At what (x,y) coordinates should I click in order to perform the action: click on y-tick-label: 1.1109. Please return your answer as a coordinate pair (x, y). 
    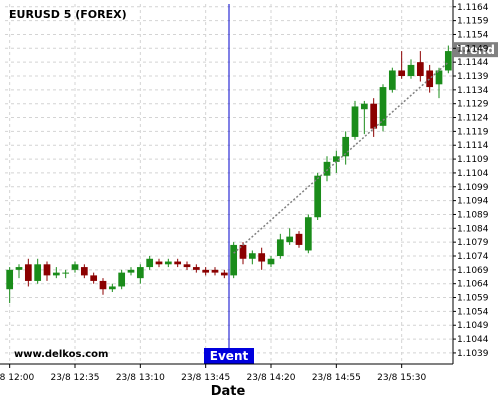
    Looking at the image, I should click on (473, 160).